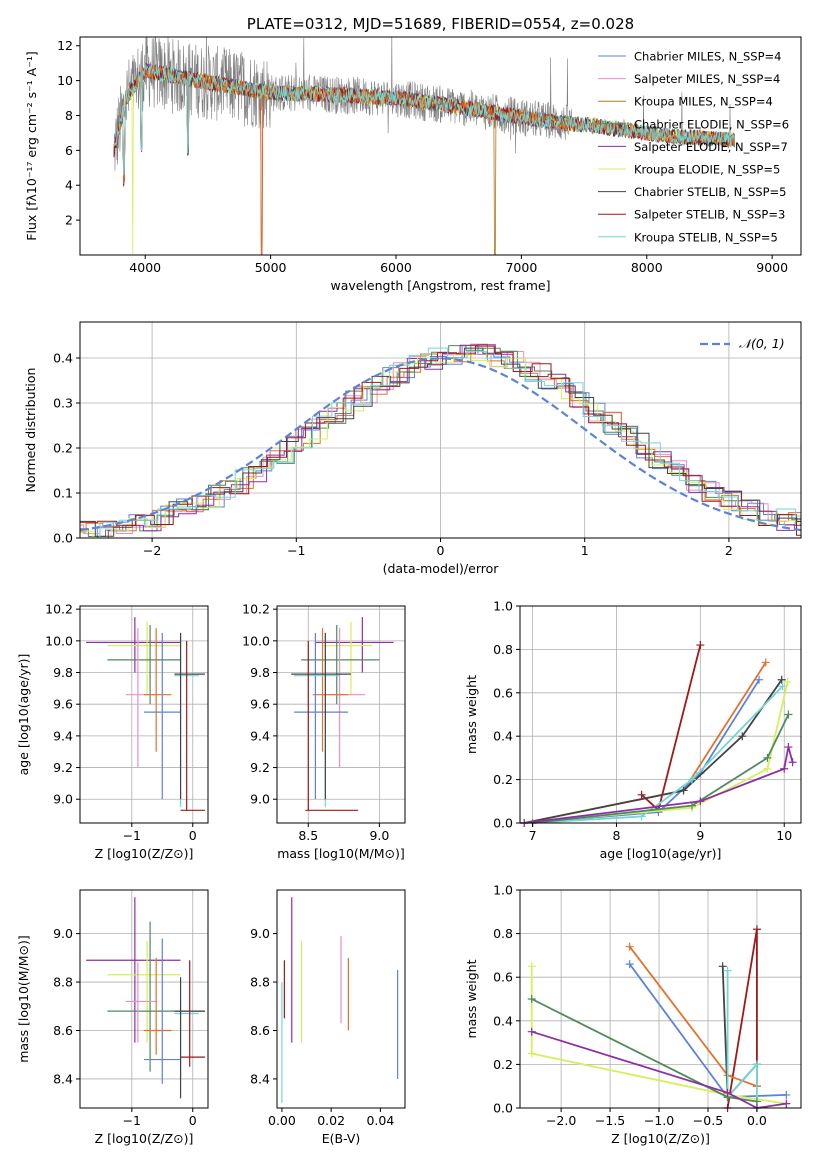 The image size is (819, 1170). Describe the element at coordinates (709, 215) in the screenshot. I see `legend-label: Salpeter STELIB, N_SSP=3` at that location.